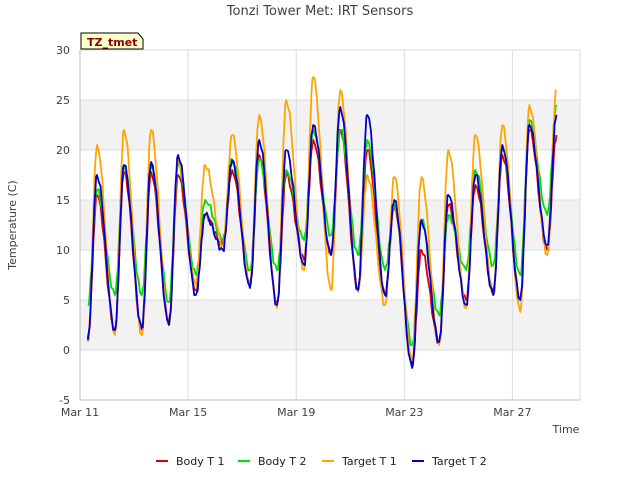 The height and width of the screenshot is (480, 640). I want to click on legend-label-body-t-2: Body T 2, so click(282, 461).